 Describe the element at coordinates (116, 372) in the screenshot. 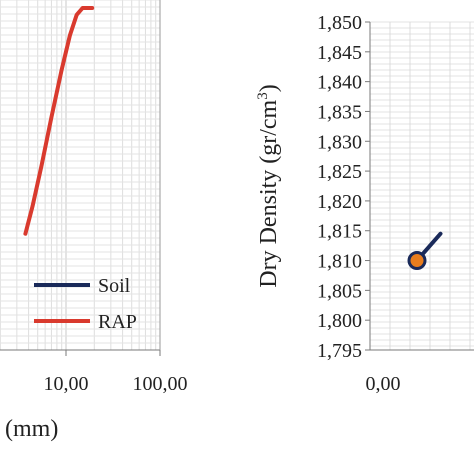

I see `left-tick-labels: 10,00 100,00` at that location.